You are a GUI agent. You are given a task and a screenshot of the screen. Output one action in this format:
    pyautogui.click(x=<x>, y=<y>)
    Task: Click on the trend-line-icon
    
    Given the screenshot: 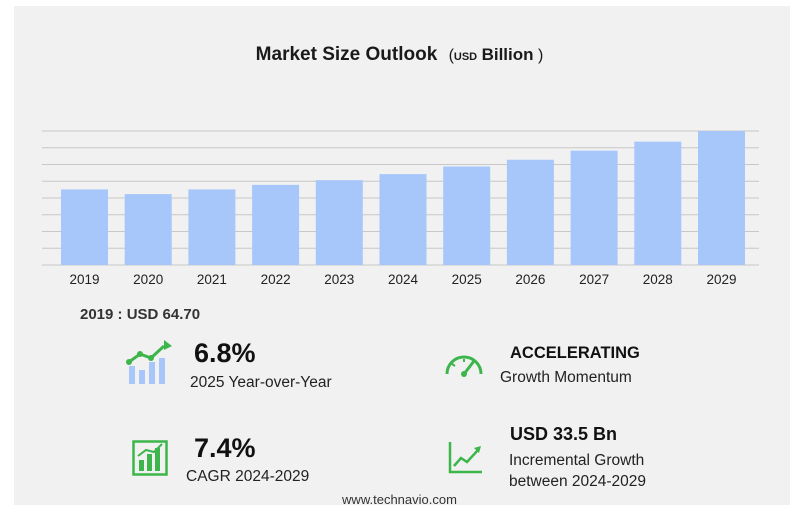 What is the action you would take?
    pyautogui.click(x=465, y=458)
    